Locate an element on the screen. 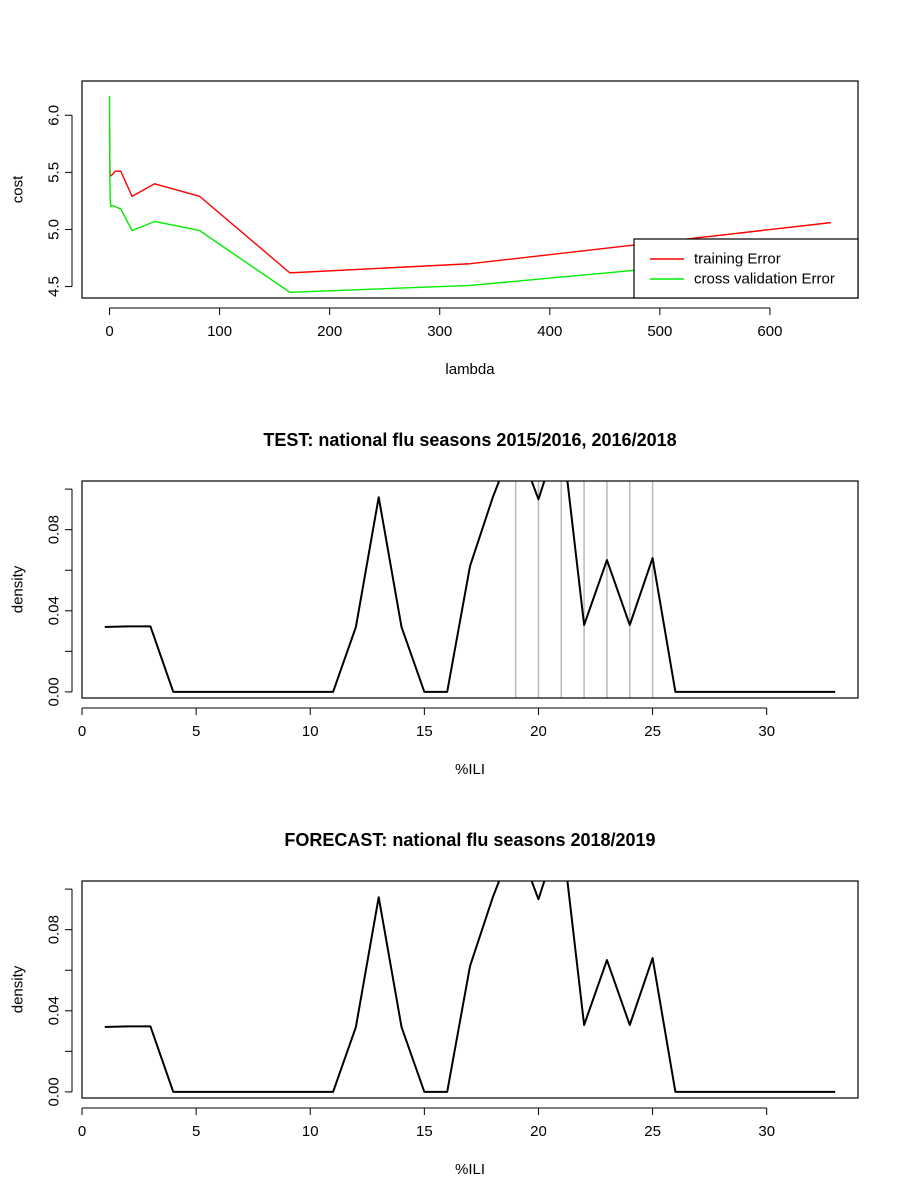 The height and width of the screenshot is (1200, 900). legend-box is located at coordinates (746, 268).